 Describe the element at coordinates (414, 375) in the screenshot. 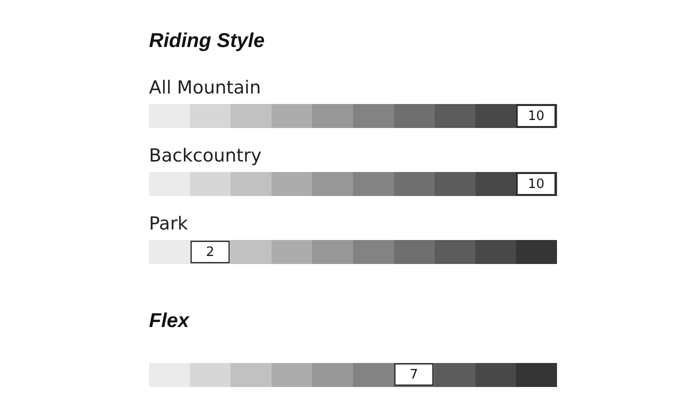

I see `data-label: 7` at that location.